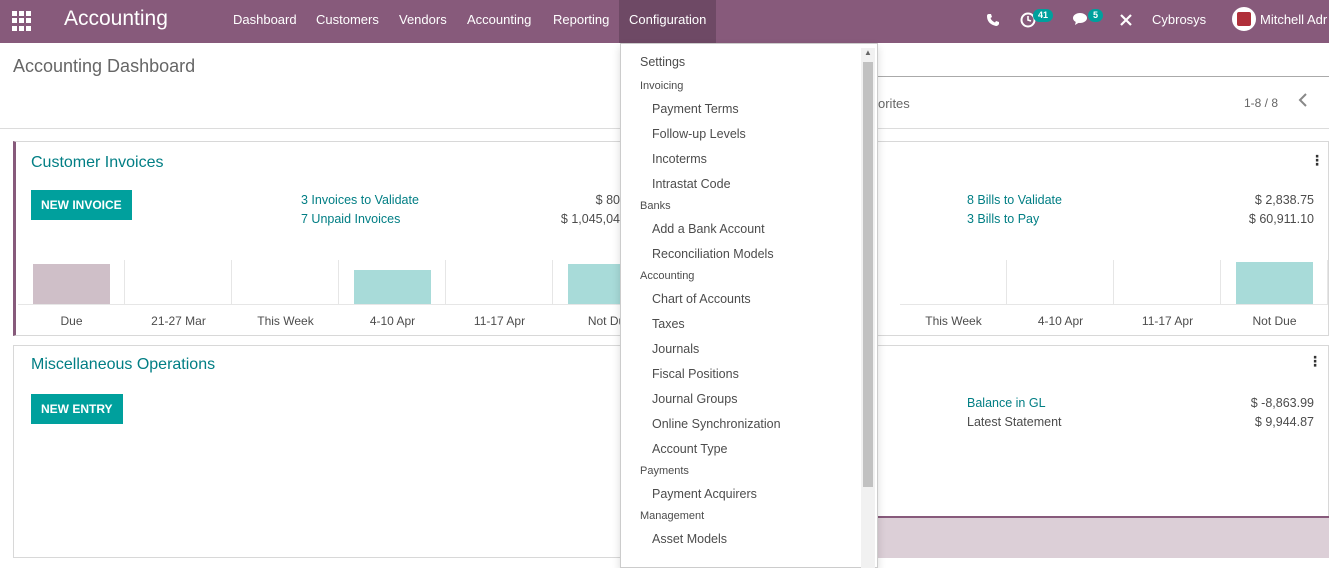 The width and height of the screenshot is (1329, 568). Describe the element at coordinates (668, 324) in the screenshot. I see `menu-item-taxes: Taxes` at that location.